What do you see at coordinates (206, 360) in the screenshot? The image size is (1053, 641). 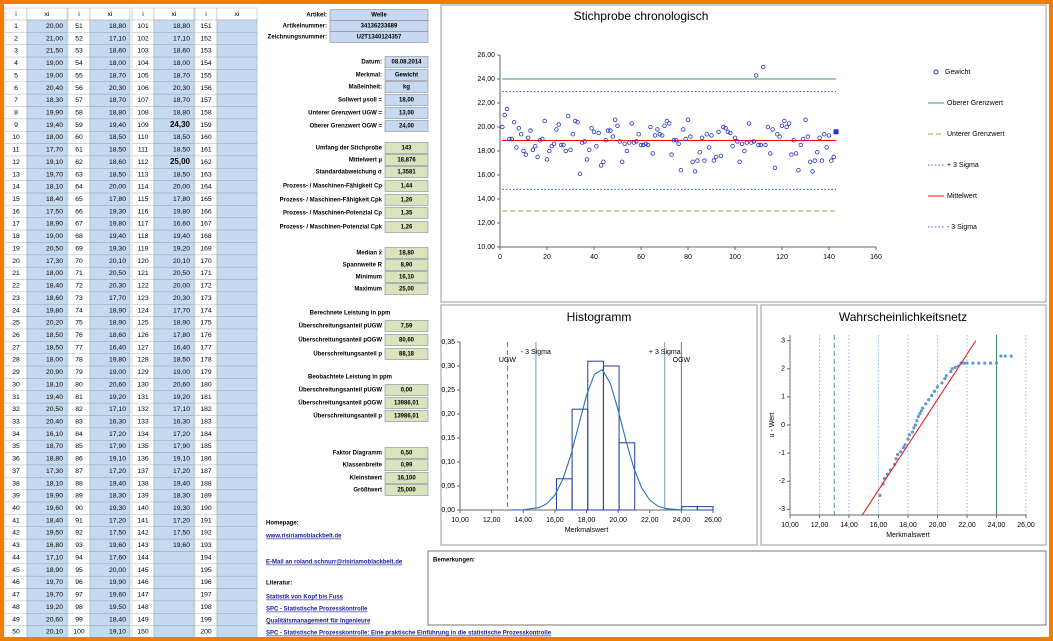 I see `index: 178` at bounding box center [206, 360].